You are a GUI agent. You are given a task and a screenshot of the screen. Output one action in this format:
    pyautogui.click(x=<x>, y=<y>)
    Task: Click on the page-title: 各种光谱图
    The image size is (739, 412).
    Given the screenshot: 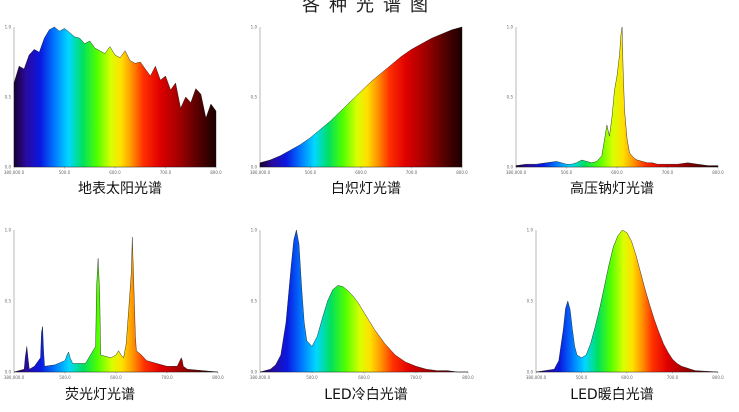 What is the action you would take?
    pyautogui.click(x=369, y=8)
    